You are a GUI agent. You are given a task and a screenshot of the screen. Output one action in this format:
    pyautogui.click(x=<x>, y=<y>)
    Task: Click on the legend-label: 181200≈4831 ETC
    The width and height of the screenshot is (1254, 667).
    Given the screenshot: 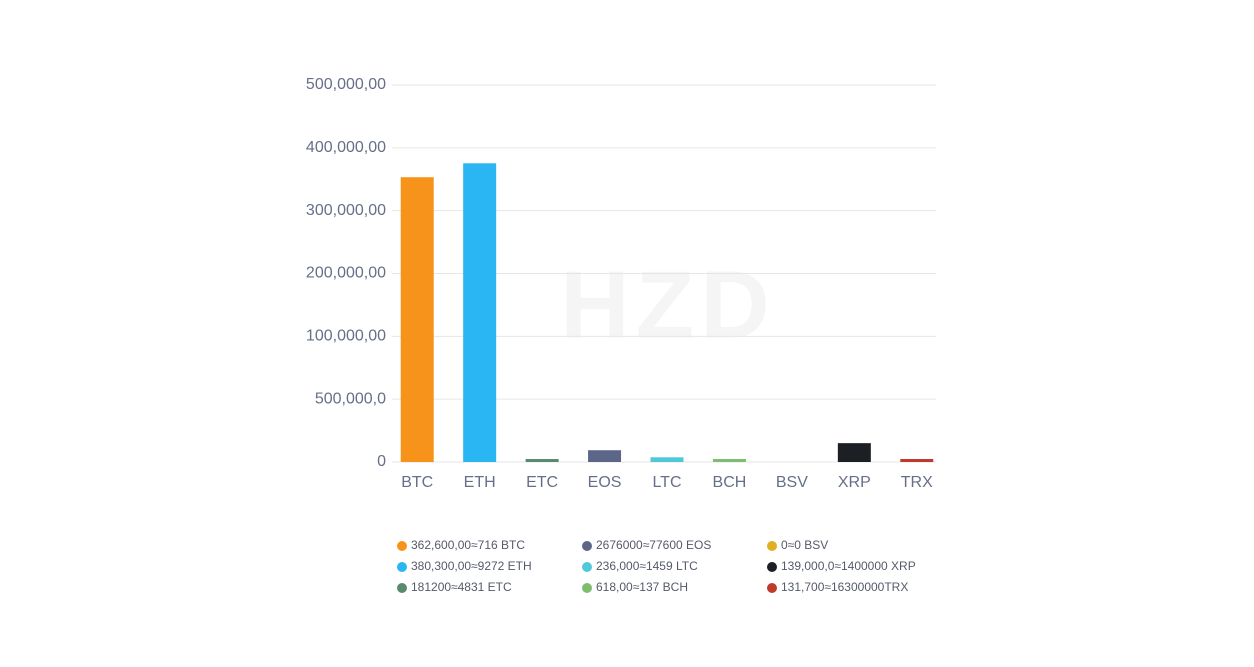 What is the action you would take?
    pyautogui.click(x=461, y=587)
    